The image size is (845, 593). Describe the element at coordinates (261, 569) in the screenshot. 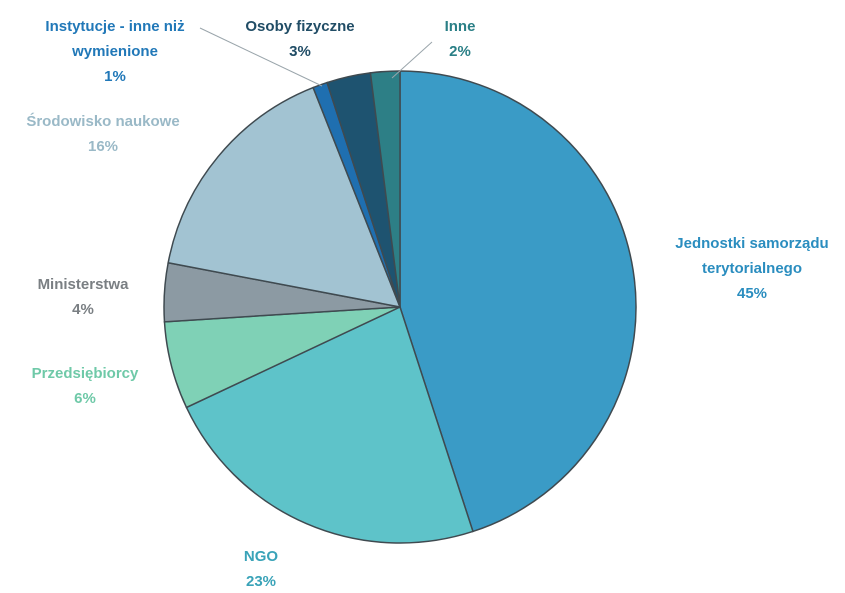

I see `slice-label: NGO 23%` at that location.